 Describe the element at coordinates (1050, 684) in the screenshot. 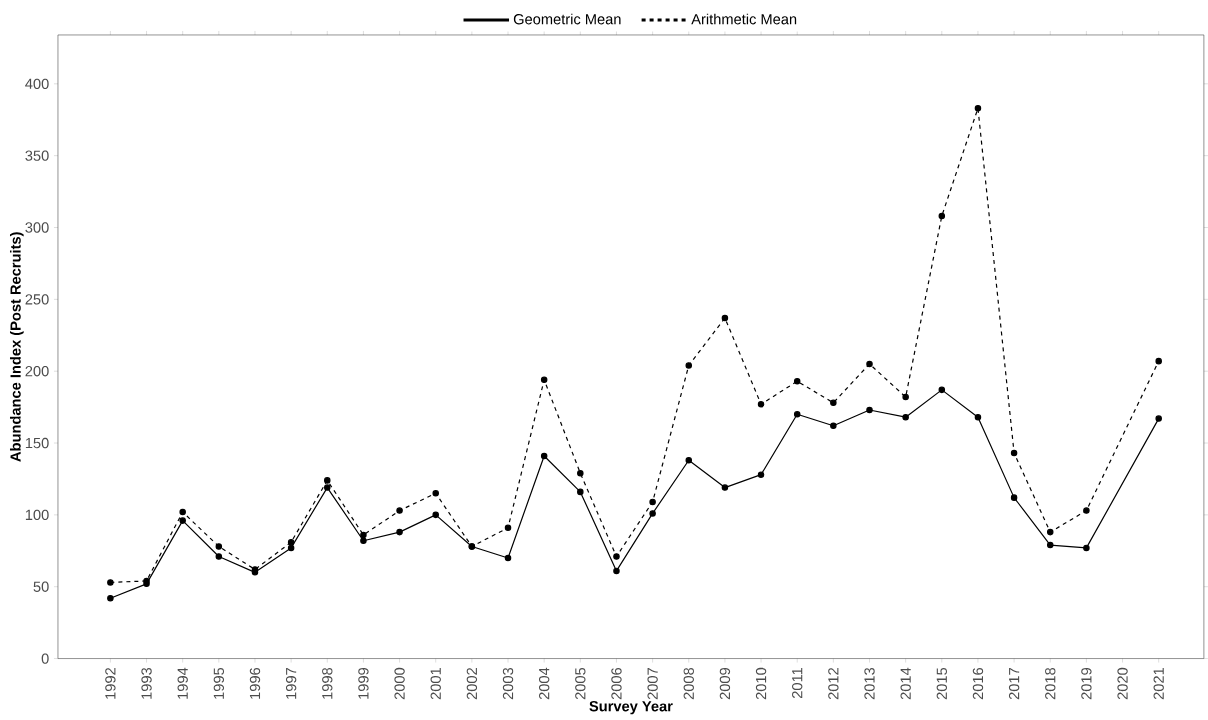

I see `x-tick-label: 2018` at that location.